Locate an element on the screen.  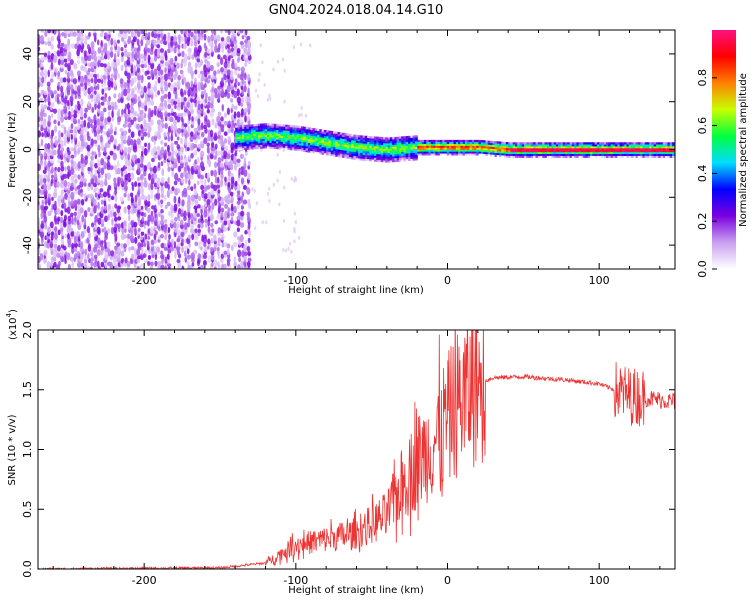
colorbar-tick-label: 0.0 is located at coordinates (702, 269).